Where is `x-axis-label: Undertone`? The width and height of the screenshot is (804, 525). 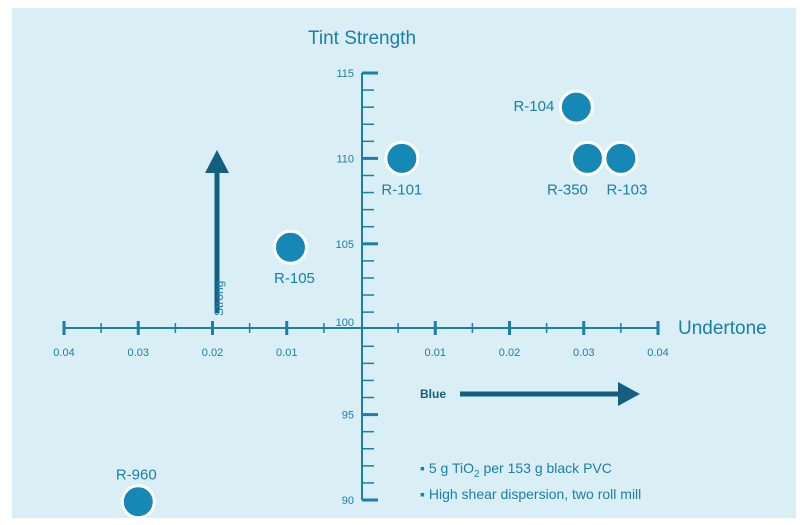
x-axis-label: Undertone is located at coordinates (722, 328).